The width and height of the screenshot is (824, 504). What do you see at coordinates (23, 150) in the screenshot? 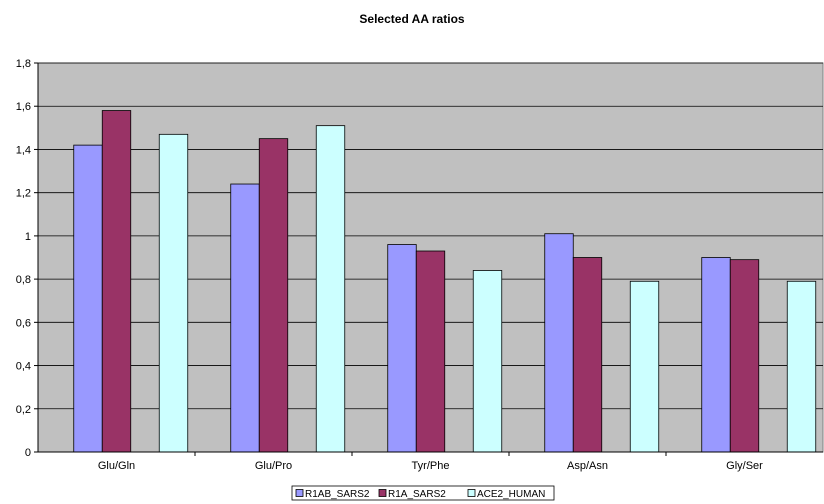
I see `y-tick-label: 1,4` at bounding box center [23, 150].